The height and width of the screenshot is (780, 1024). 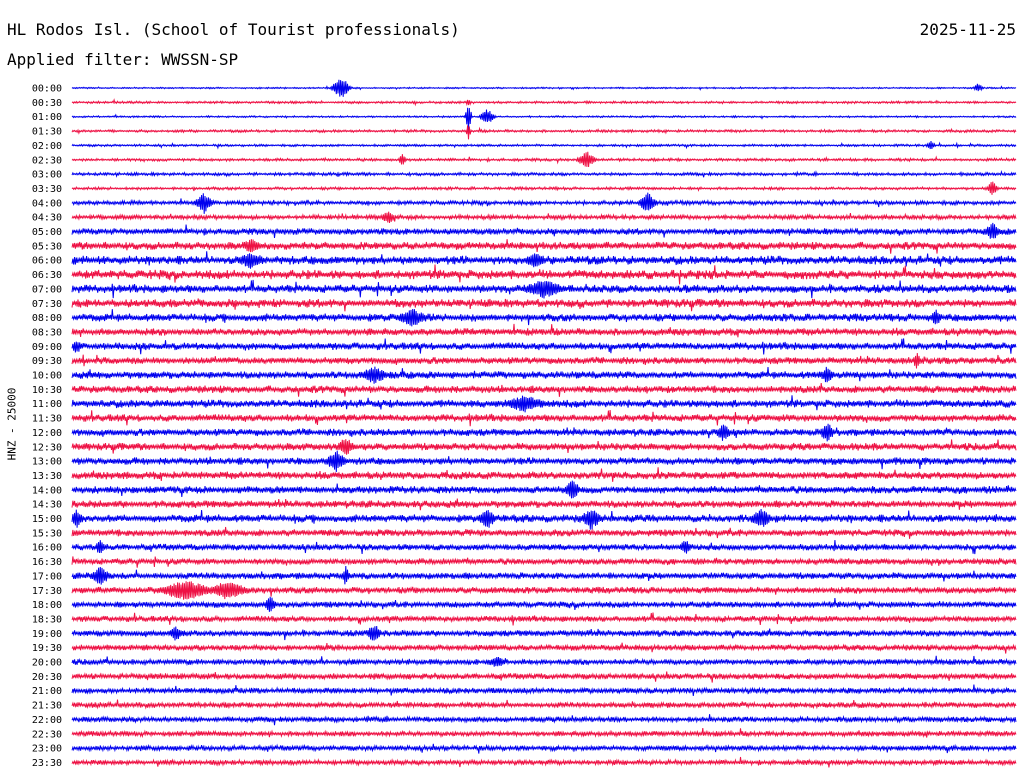 What do you see at coordinates (47, 576) in the screenshot?
I see `time-label-1700: 17:00` at bounding box center [47, 576].